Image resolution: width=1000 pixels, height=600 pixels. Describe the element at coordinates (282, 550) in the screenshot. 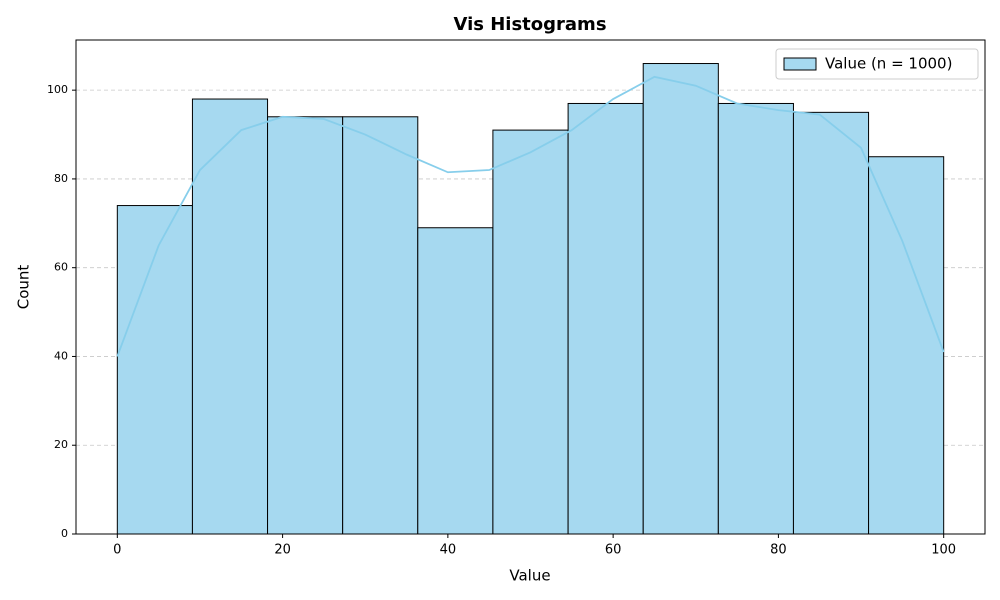

I see `x-tick-label: 20` at that location.